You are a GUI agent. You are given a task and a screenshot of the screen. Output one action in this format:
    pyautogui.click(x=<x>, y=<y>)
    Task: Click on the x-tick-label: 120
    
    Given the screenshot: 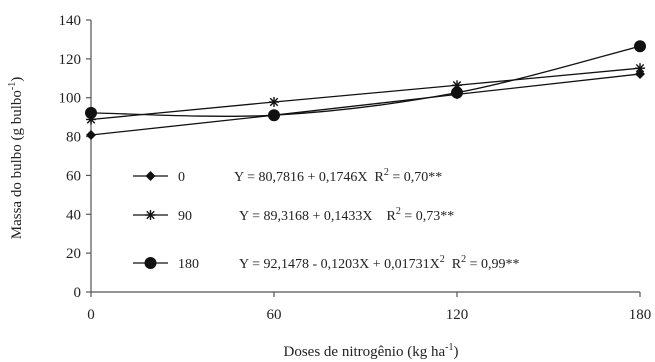 What is the action you would take?
    pyautogui.click(x=457, y=315)
    